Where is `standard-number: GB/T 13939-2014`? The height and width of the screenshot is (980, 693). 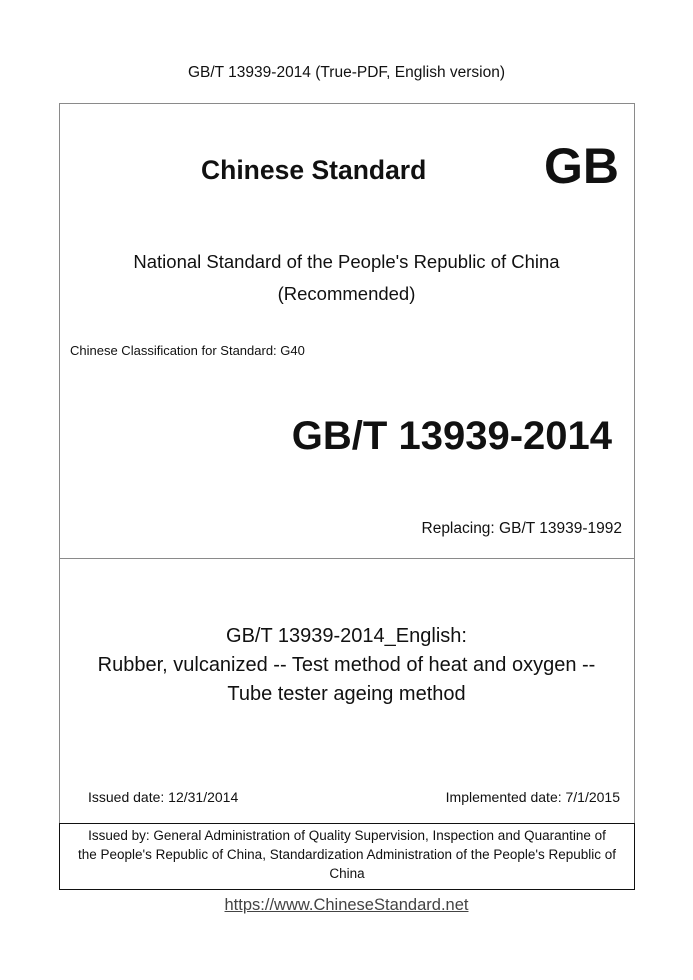
standard-number: GB/T 13939-2014 is located at coordinates (451, 436).